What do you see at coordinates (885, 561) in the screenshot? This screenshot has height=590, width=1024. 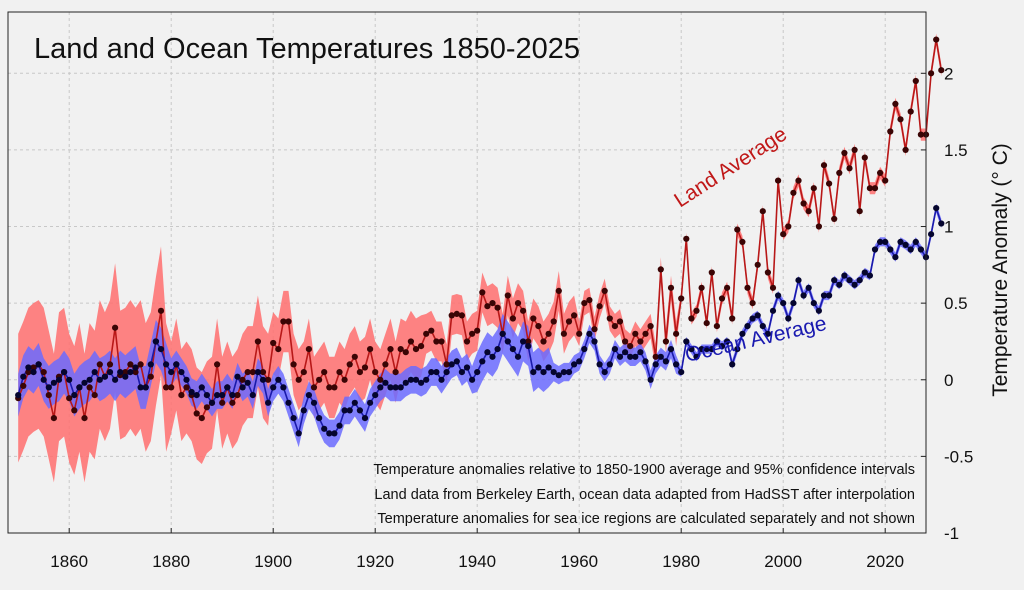 I see `x-tick-label: 2020` at bounding box center [885, 561].